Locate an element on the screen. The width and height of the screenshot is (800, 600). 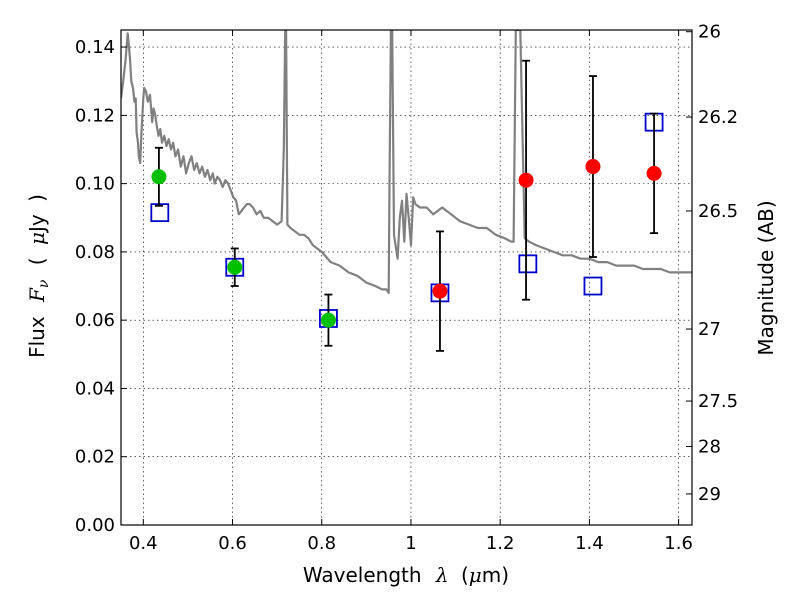
y-axis-title: Flux Fν ( μJy ) is located at coordinates (39, 276).